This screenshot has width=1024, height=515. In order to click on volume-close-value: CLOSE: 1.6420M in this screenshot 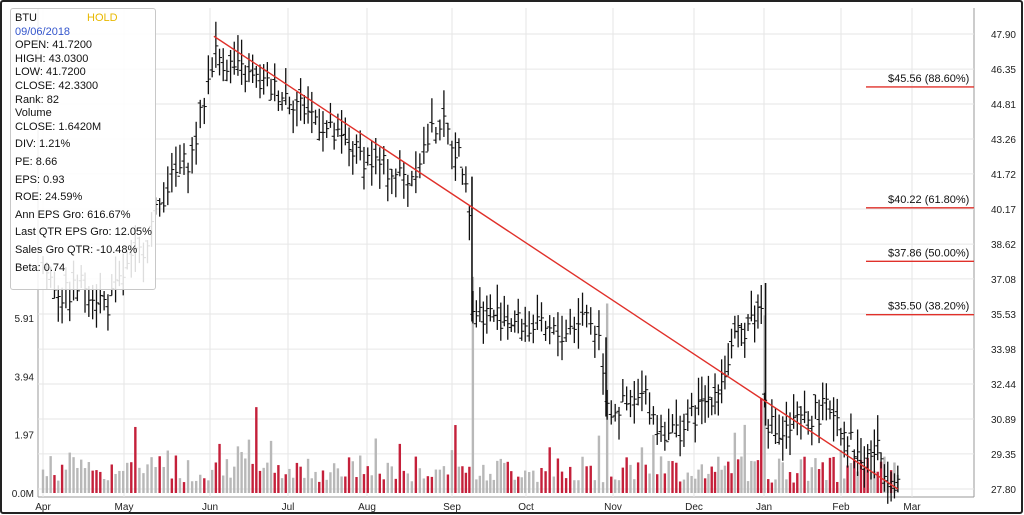, I will do `click(58, 126)`.